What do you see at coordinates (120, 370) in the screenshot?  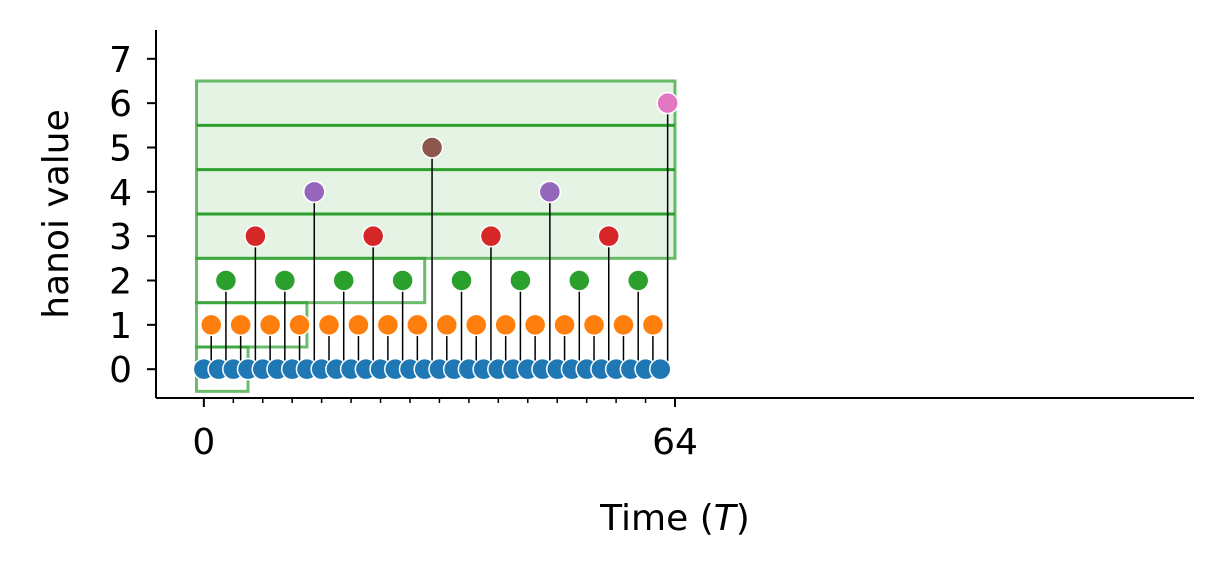 I see `y-tick-label-0: 0` at bounding box center [120, 370].